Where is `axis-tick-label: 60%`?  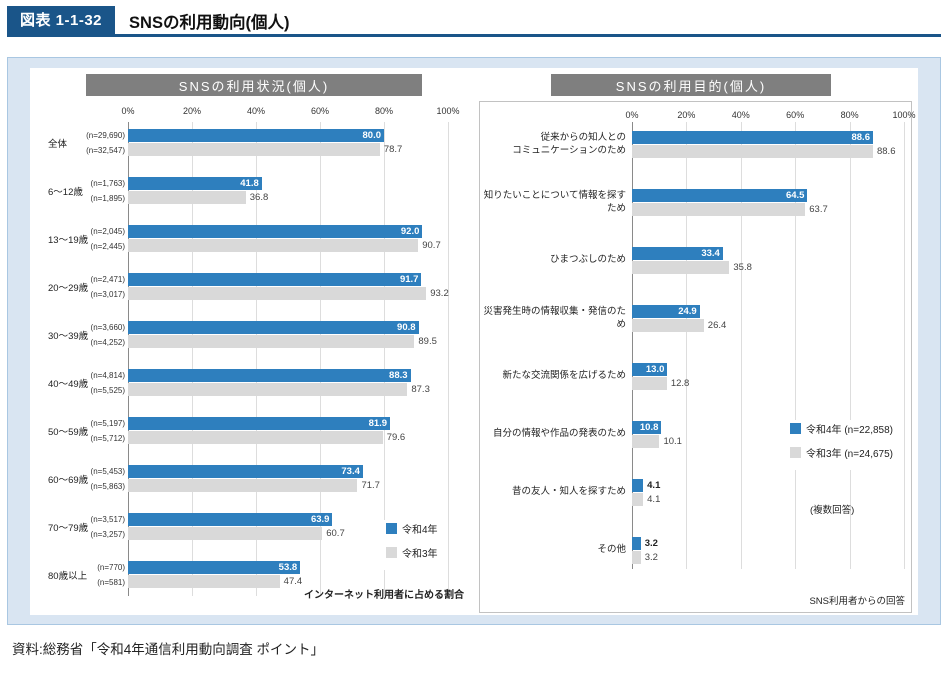 axis-tick-label: 60% is located at coordinates (795, 115).